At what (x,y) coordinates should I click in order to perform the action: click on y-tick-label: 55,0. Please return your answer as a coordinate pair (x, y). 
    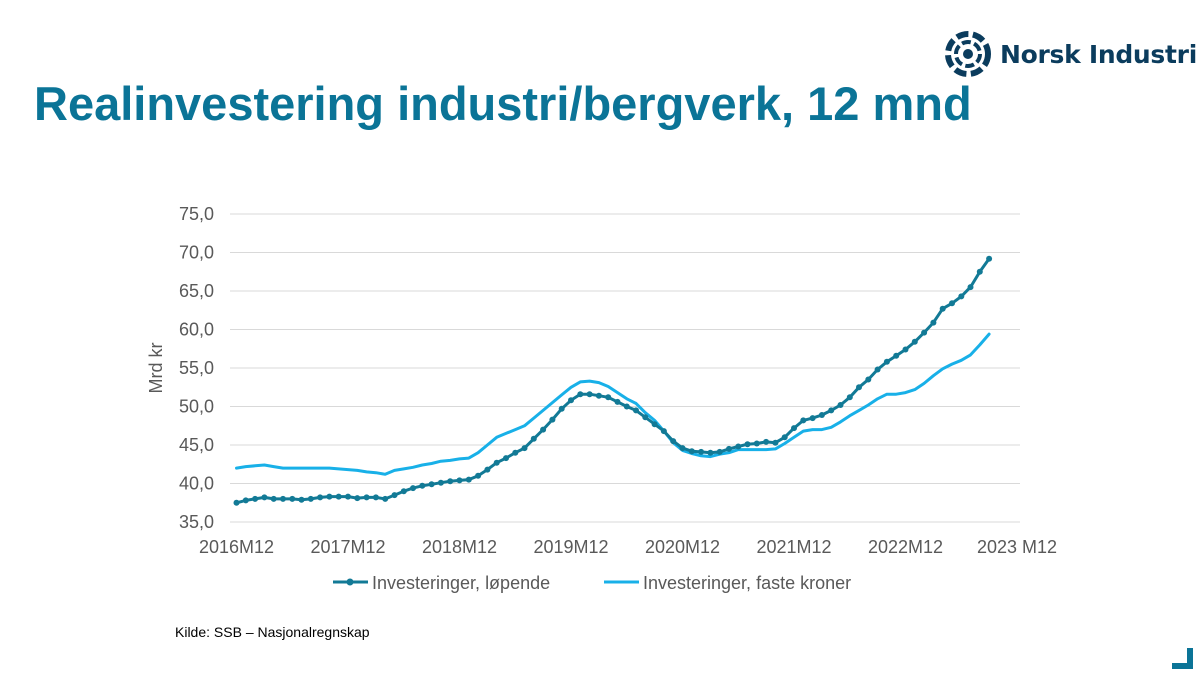
    Looking at the image, I should click on (196, 368).